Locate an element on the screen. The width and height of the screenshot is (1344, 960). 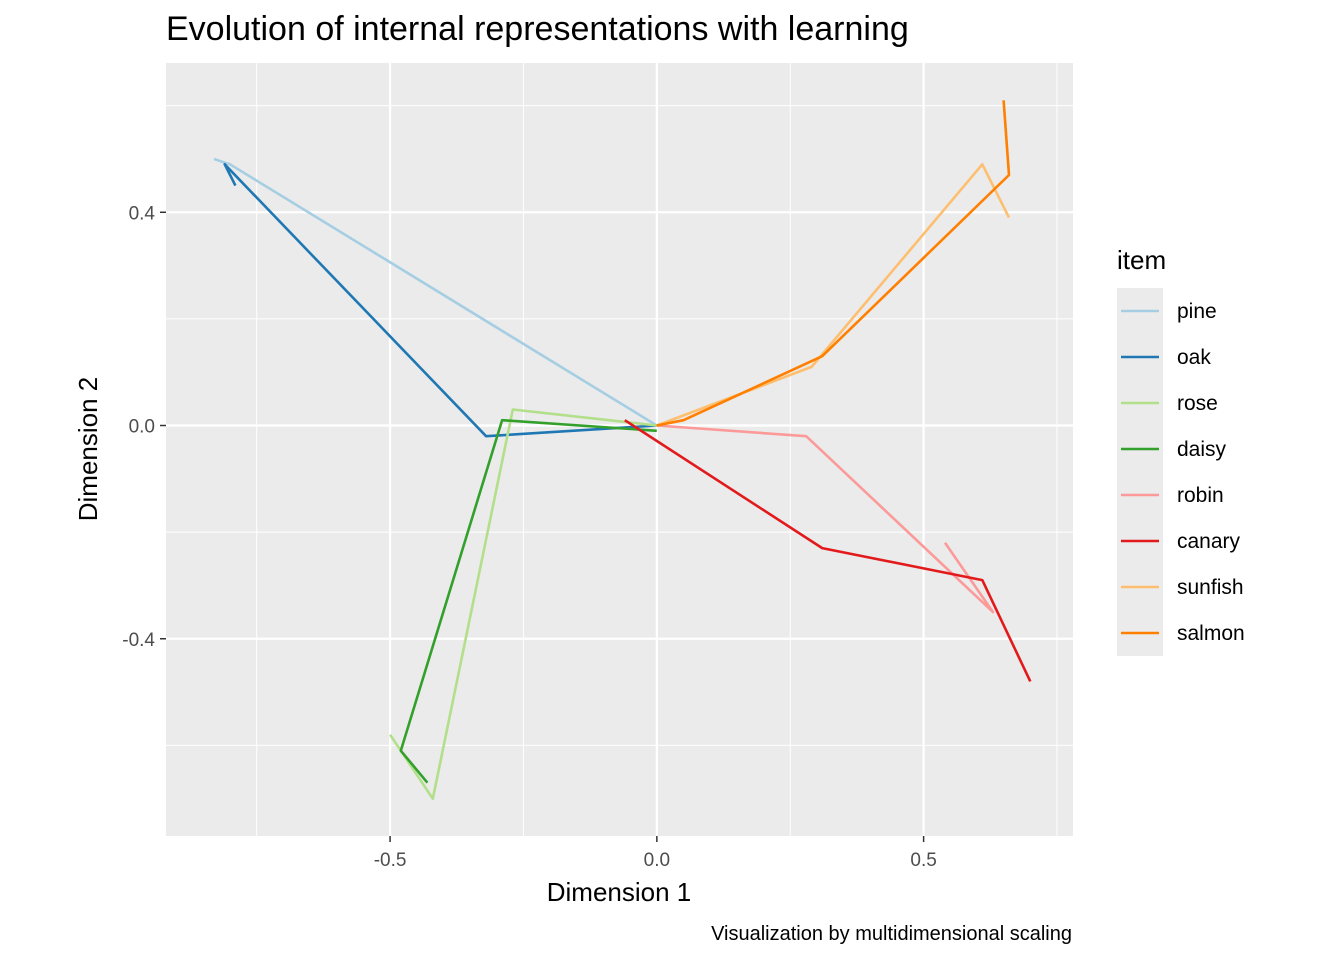
x-axis-ticks: -0.5 0.0 0.5 is located at coordinates (655, 853).